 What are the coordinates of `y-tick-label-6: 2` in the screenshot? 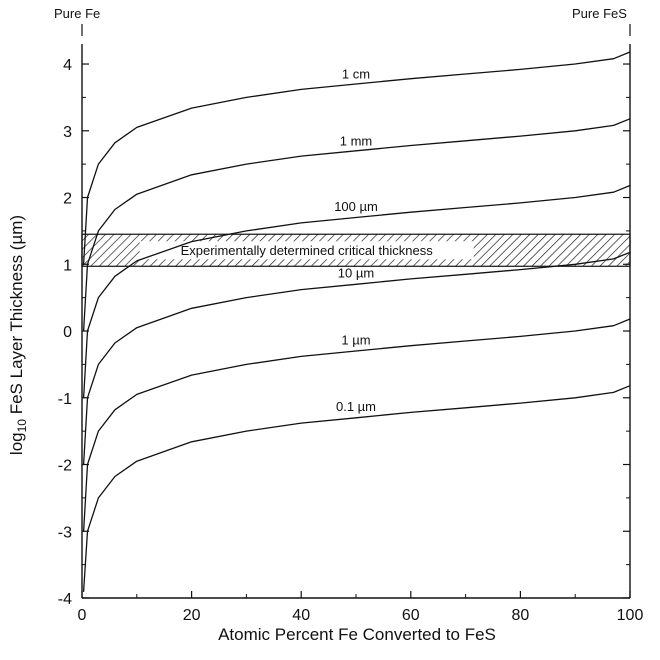 It's located at (67, 199).